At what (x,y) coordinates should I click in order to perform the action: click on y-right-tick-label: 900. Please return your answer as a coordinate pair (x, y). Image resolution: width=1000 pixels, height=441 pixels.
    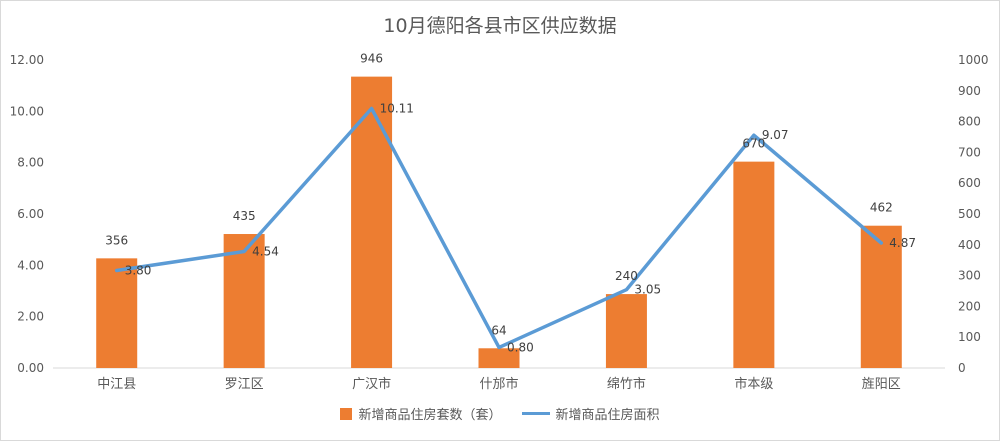
    Looking at the image, I should click on (969, 91).